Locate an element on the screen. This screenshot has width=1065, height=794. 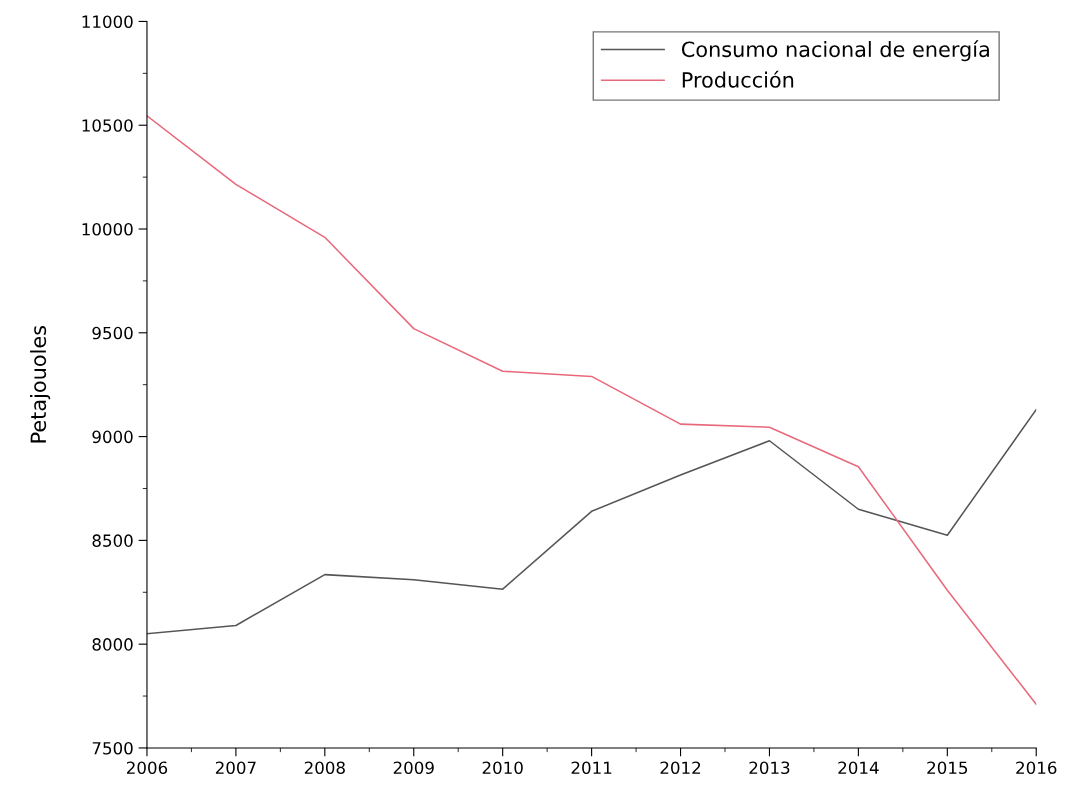
x-tick-label: 2013 is located at coordinates (769, 768).